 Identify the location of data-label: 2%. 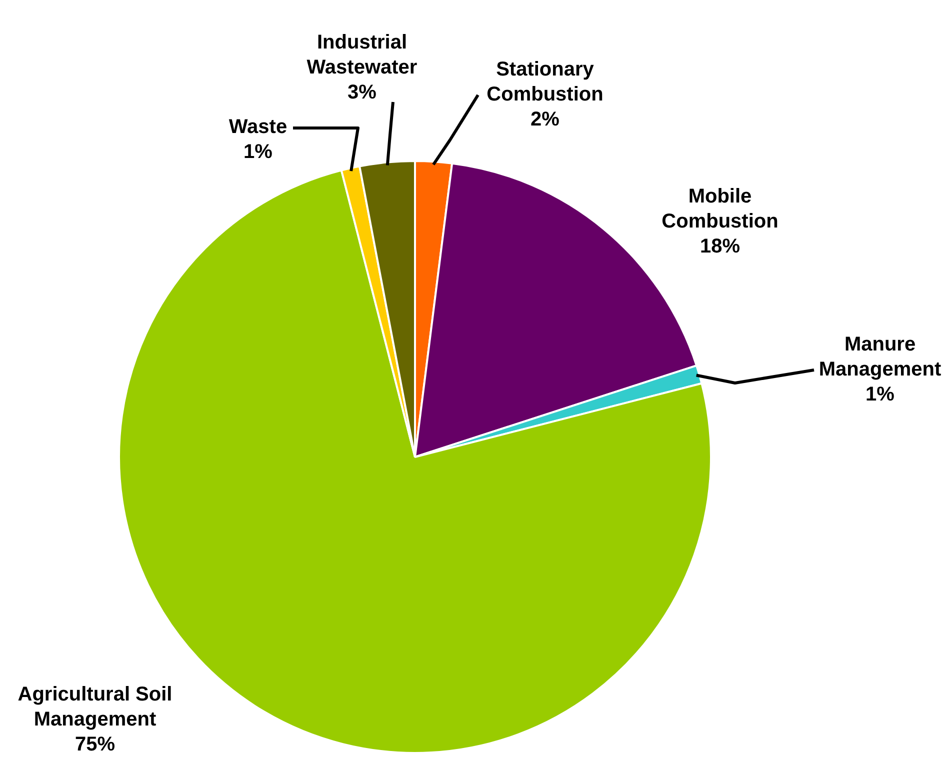
(545, 119).